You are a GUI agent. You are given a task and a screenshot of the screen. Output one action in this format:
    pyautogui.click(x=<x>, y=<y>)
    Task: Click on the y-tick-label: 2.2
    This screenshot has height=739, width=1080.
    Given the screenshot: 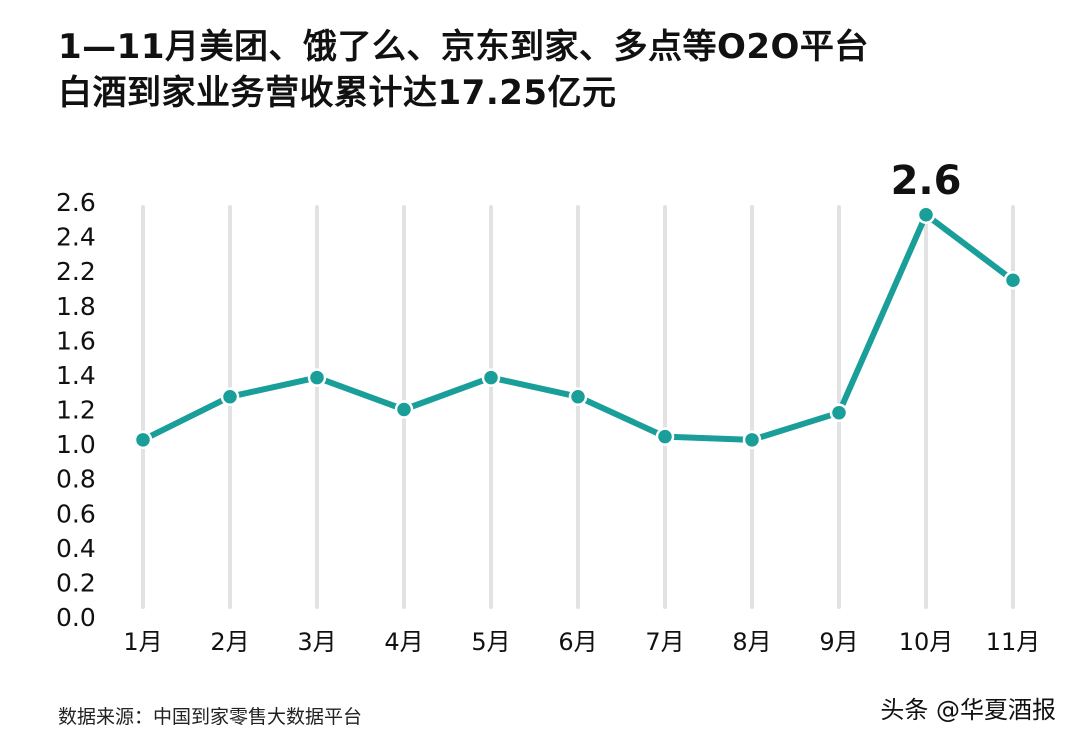 What is the action you would take?
    pyautogui.click(x=76, y=271)
    